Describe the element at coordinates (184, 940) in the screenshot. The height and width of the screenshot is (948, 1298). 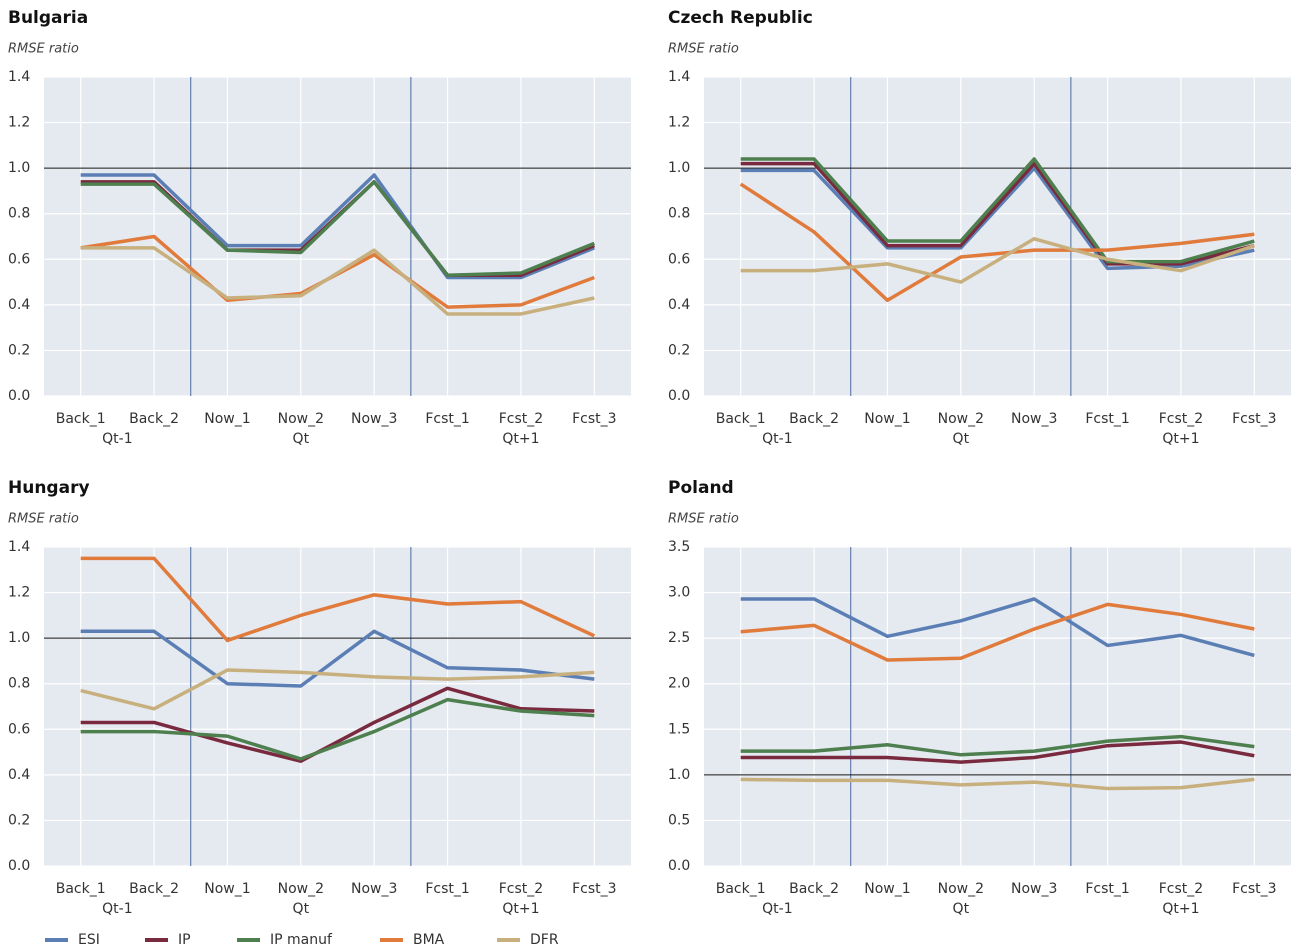
I see `legend-label: IP` at that location.